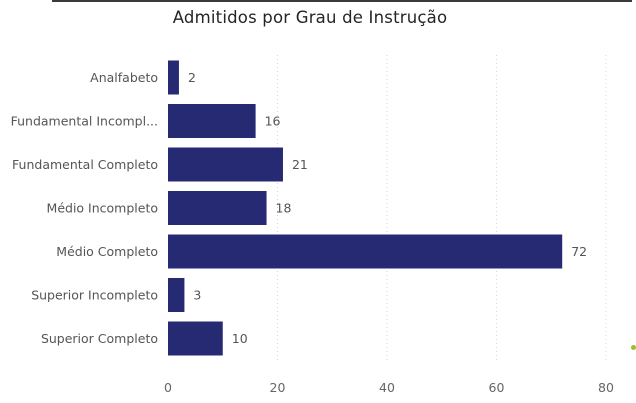  What do you see at coordinates (192, 77) in the screenshot?
I see `data-label: 2` at bounding box center [192, 77].